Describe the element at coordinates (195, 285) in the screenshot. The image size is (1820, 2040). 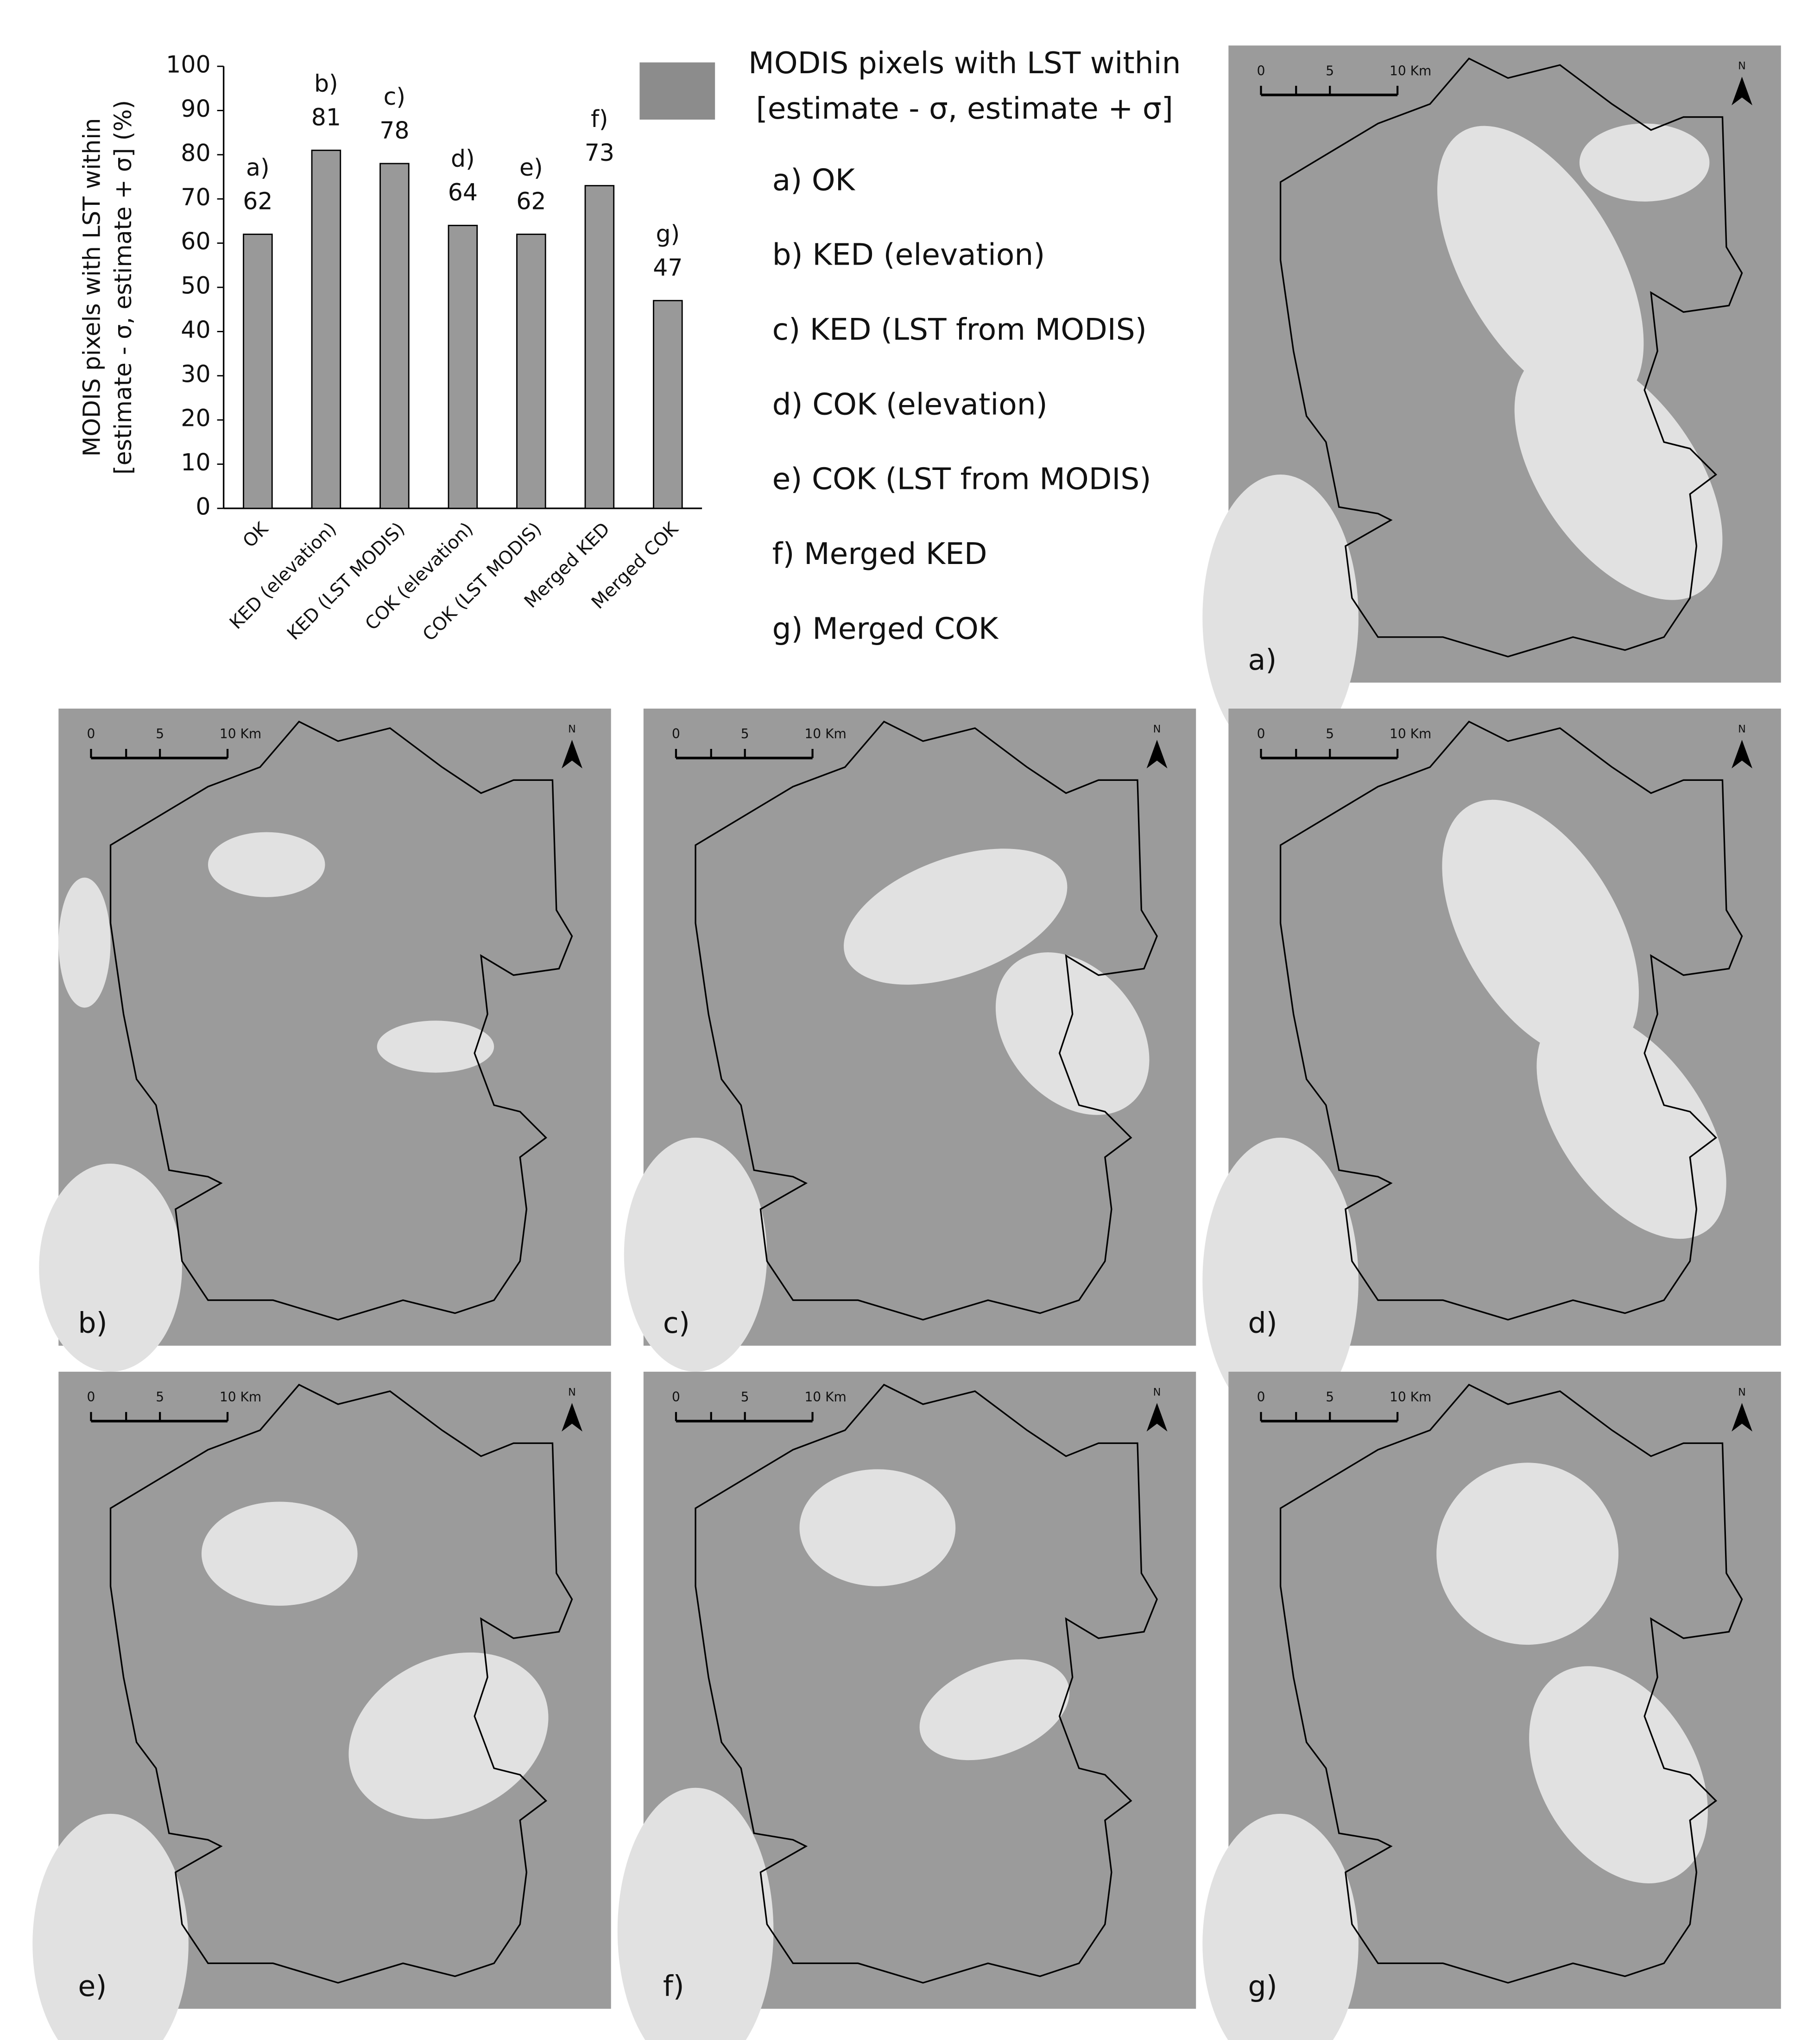
I see `y-tick-label: 50` at that location.